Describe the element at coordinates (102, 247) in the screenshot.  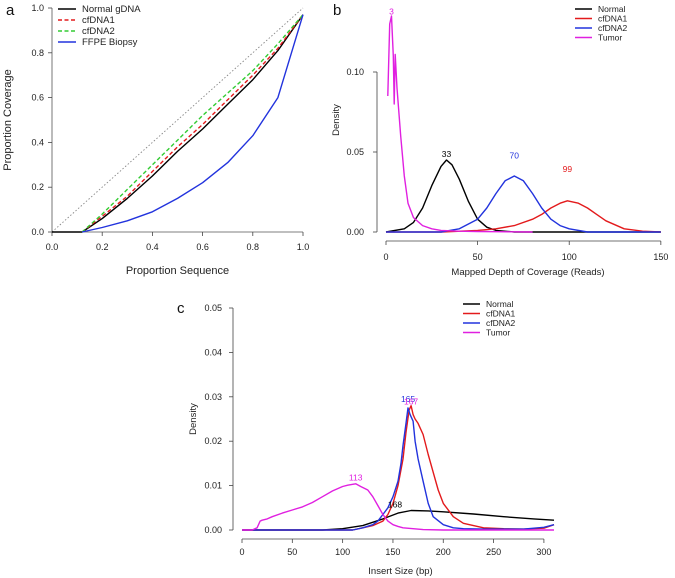
I see `x-tick-label: 0.2` at that location.